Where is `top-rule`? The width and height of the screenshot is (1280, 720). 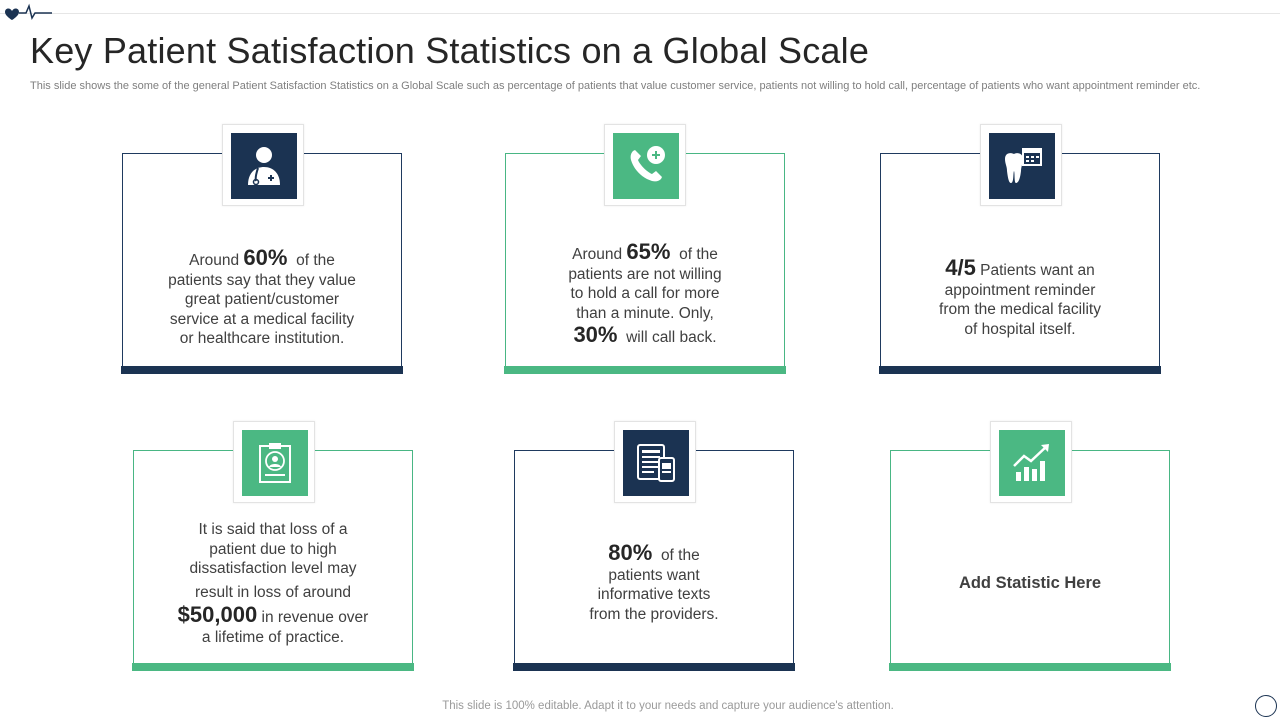
top-rule is located at coordinates (640, 13).